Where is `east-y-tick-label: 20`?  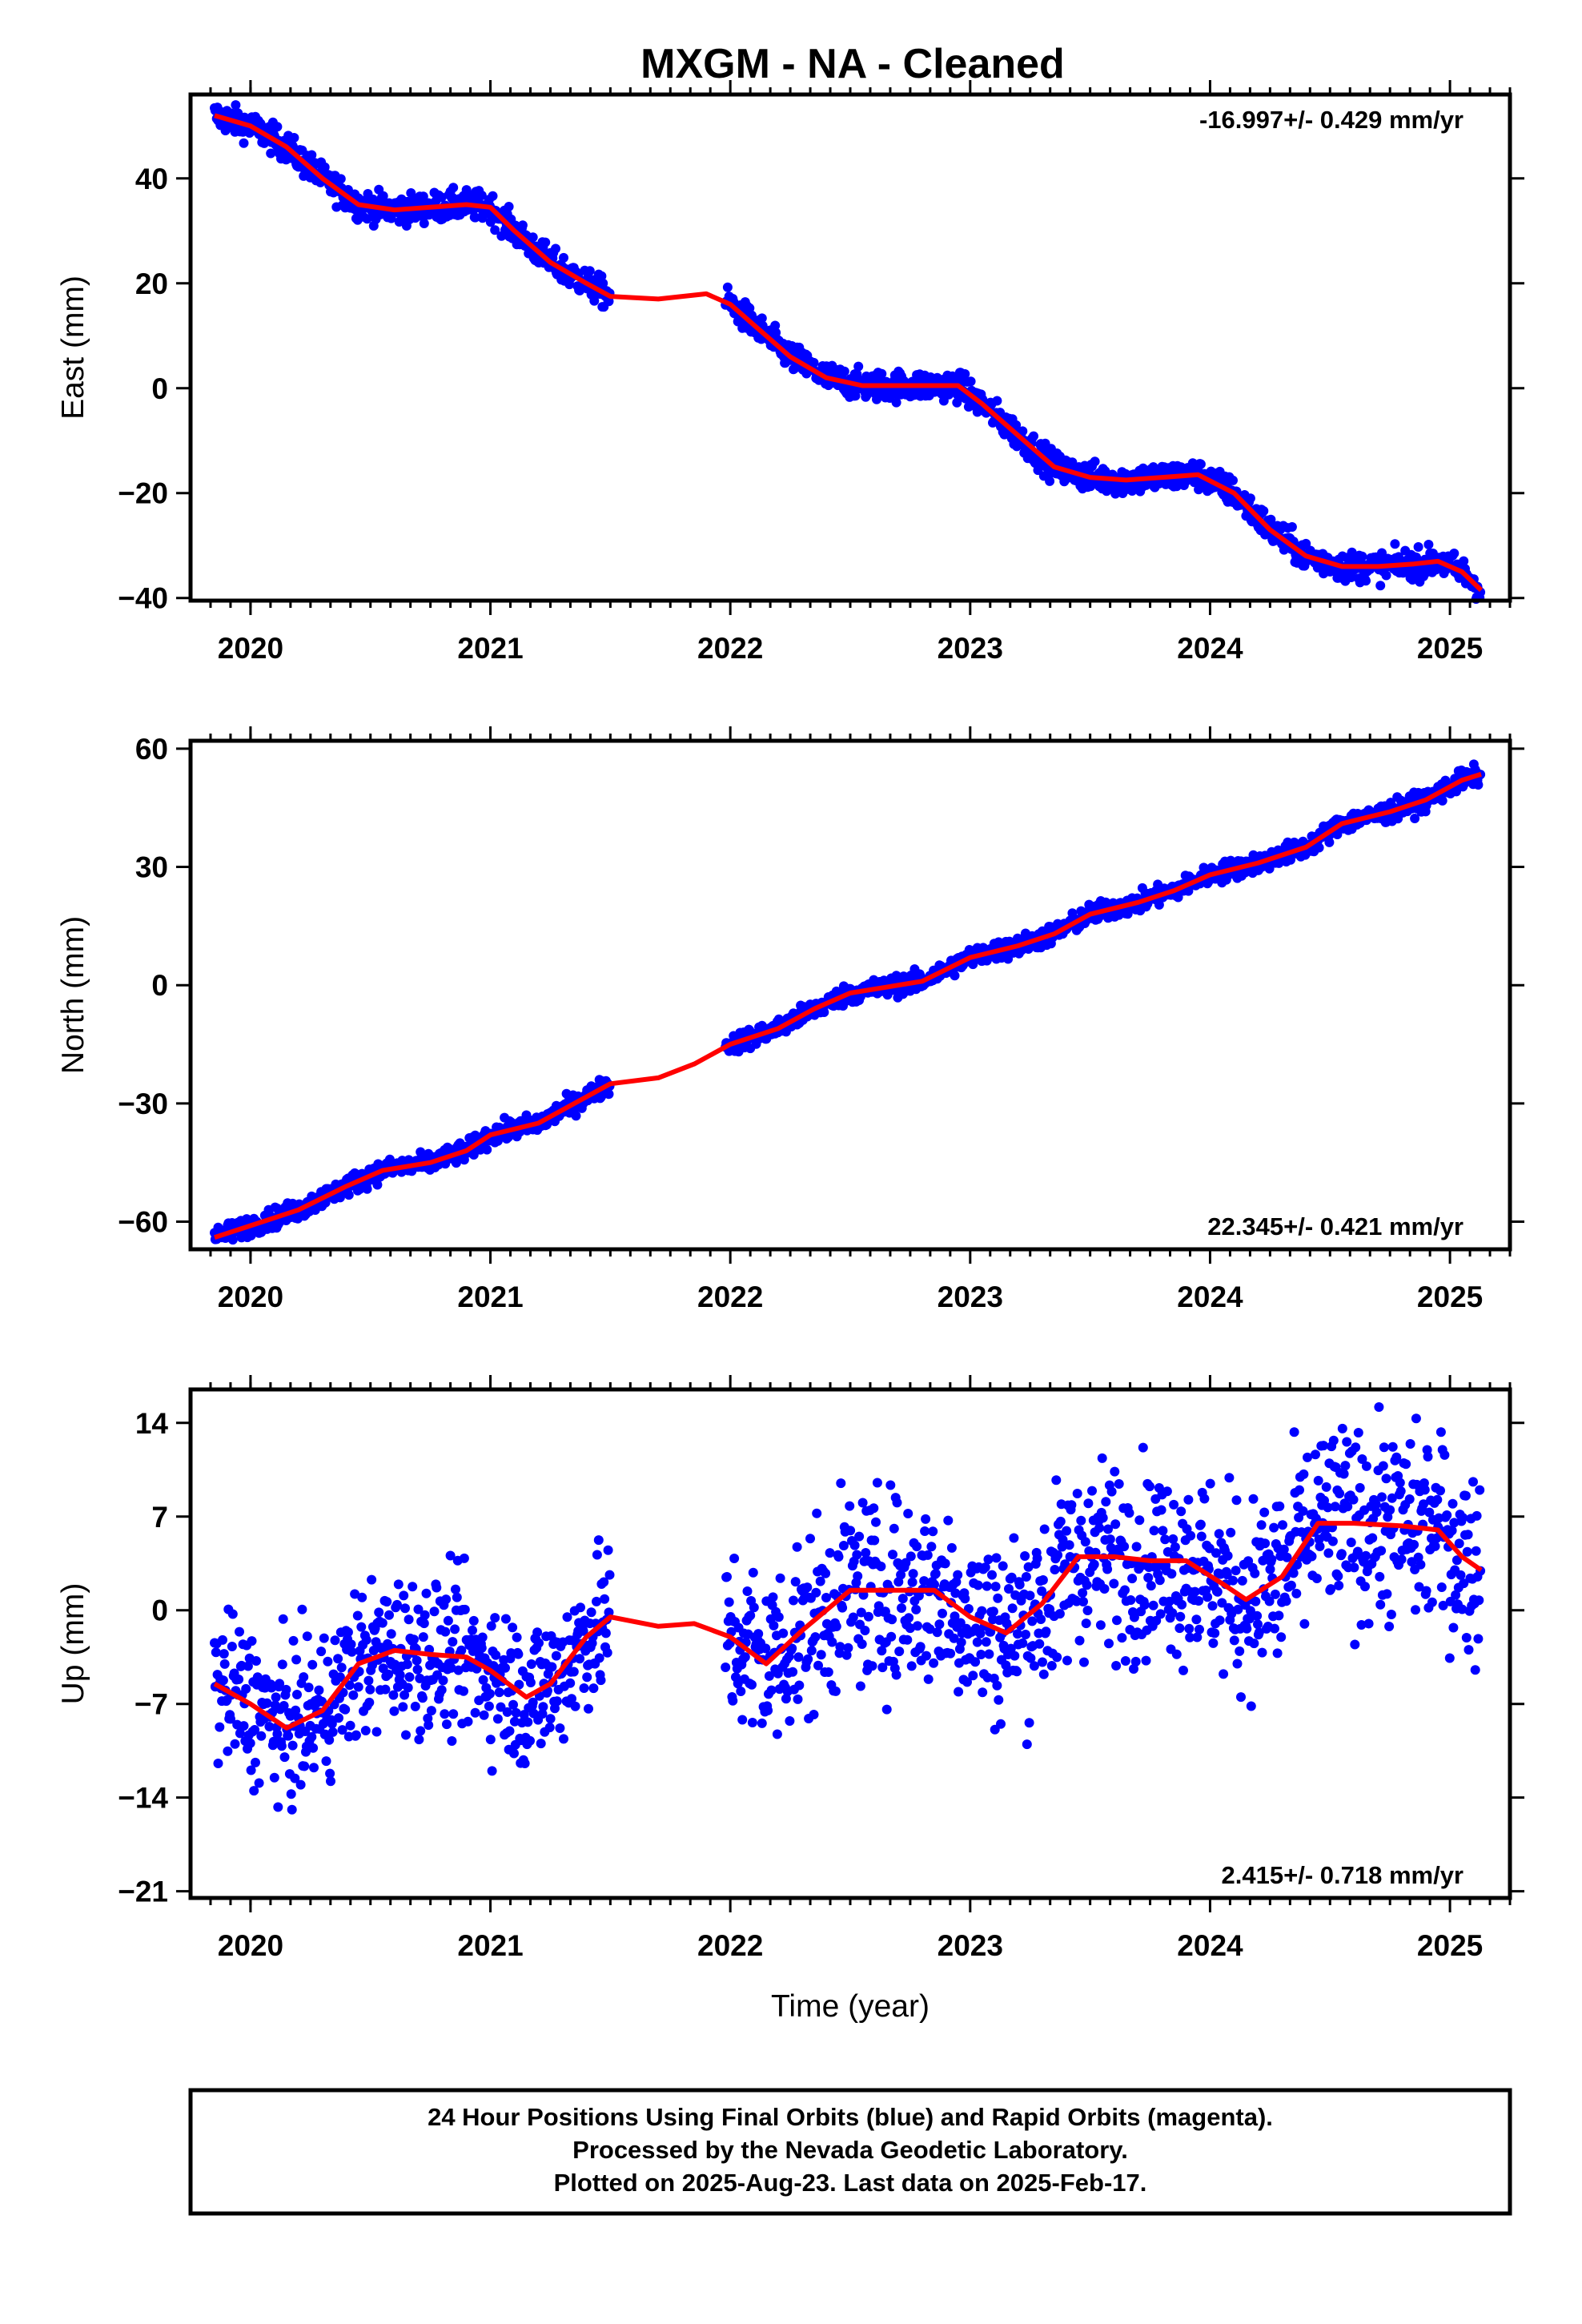
east-y-tick-label: 20 is located at coordinates (151, 283).